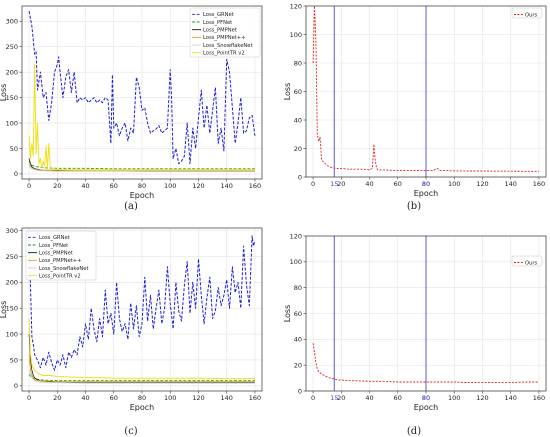 Image resolution: width=550 pixels, height=437 pixels. I want to click on legend-entry-label: Loss_PMPNet++, so click(60, 261).